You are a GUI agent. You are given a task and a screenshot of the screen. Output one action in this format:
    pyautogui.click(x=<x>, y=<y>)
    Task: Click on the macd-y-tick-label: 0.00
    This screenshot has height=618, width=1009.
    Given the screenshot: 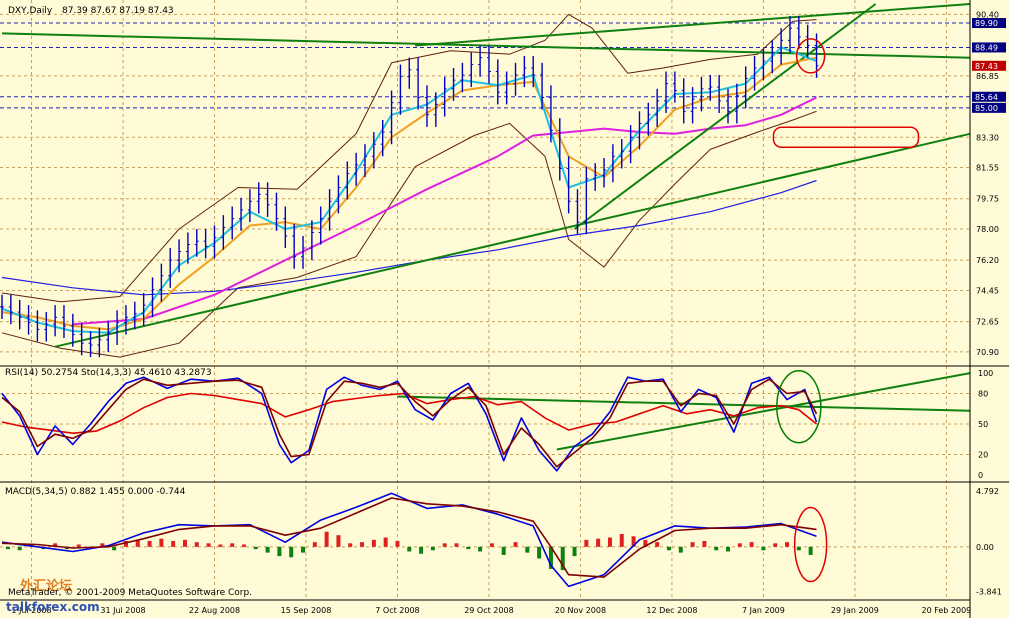 What is the action you would take?
    pyautogui.click(x=985, y=547)
    